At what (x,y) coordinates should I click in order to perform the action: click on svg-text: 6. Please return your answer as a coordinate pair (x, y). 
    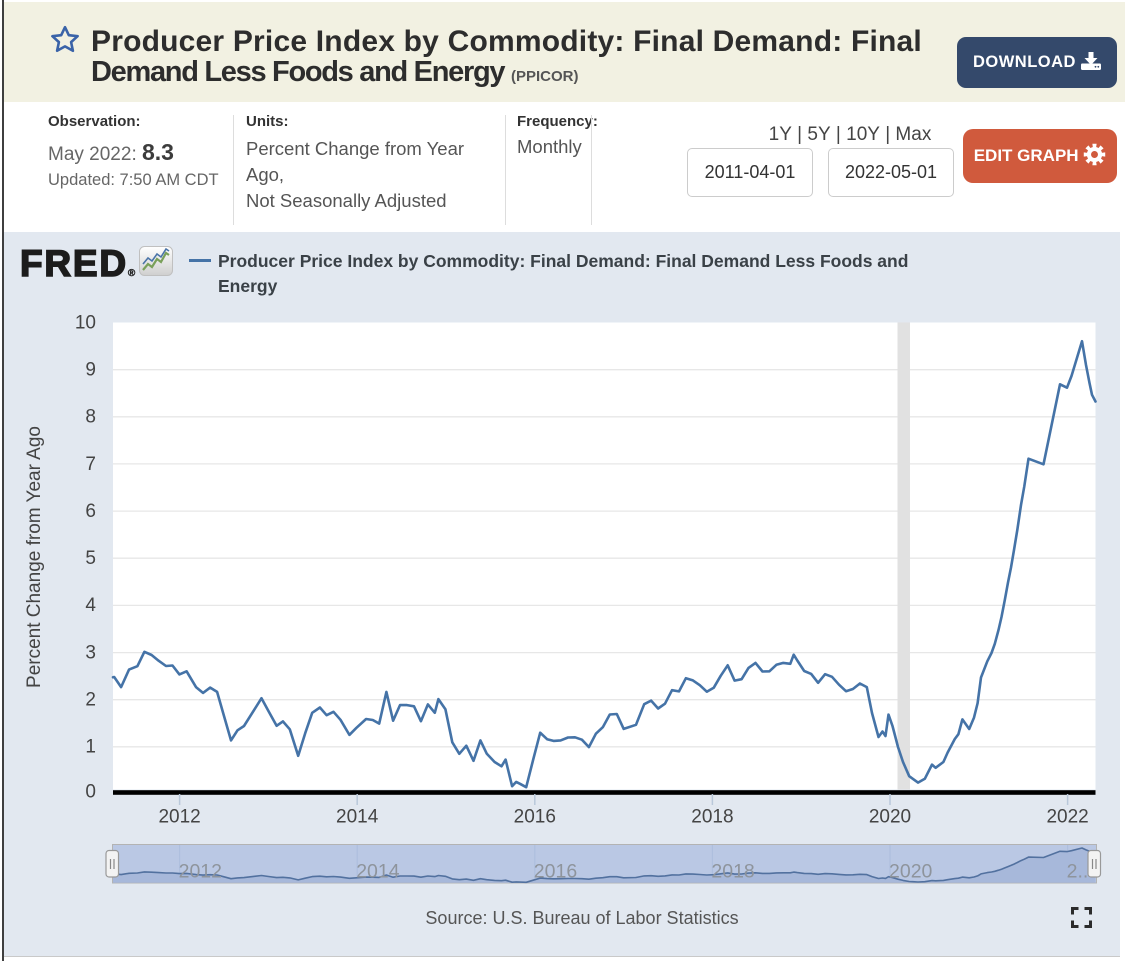
    Looking at the image, I should click on (90, 511).